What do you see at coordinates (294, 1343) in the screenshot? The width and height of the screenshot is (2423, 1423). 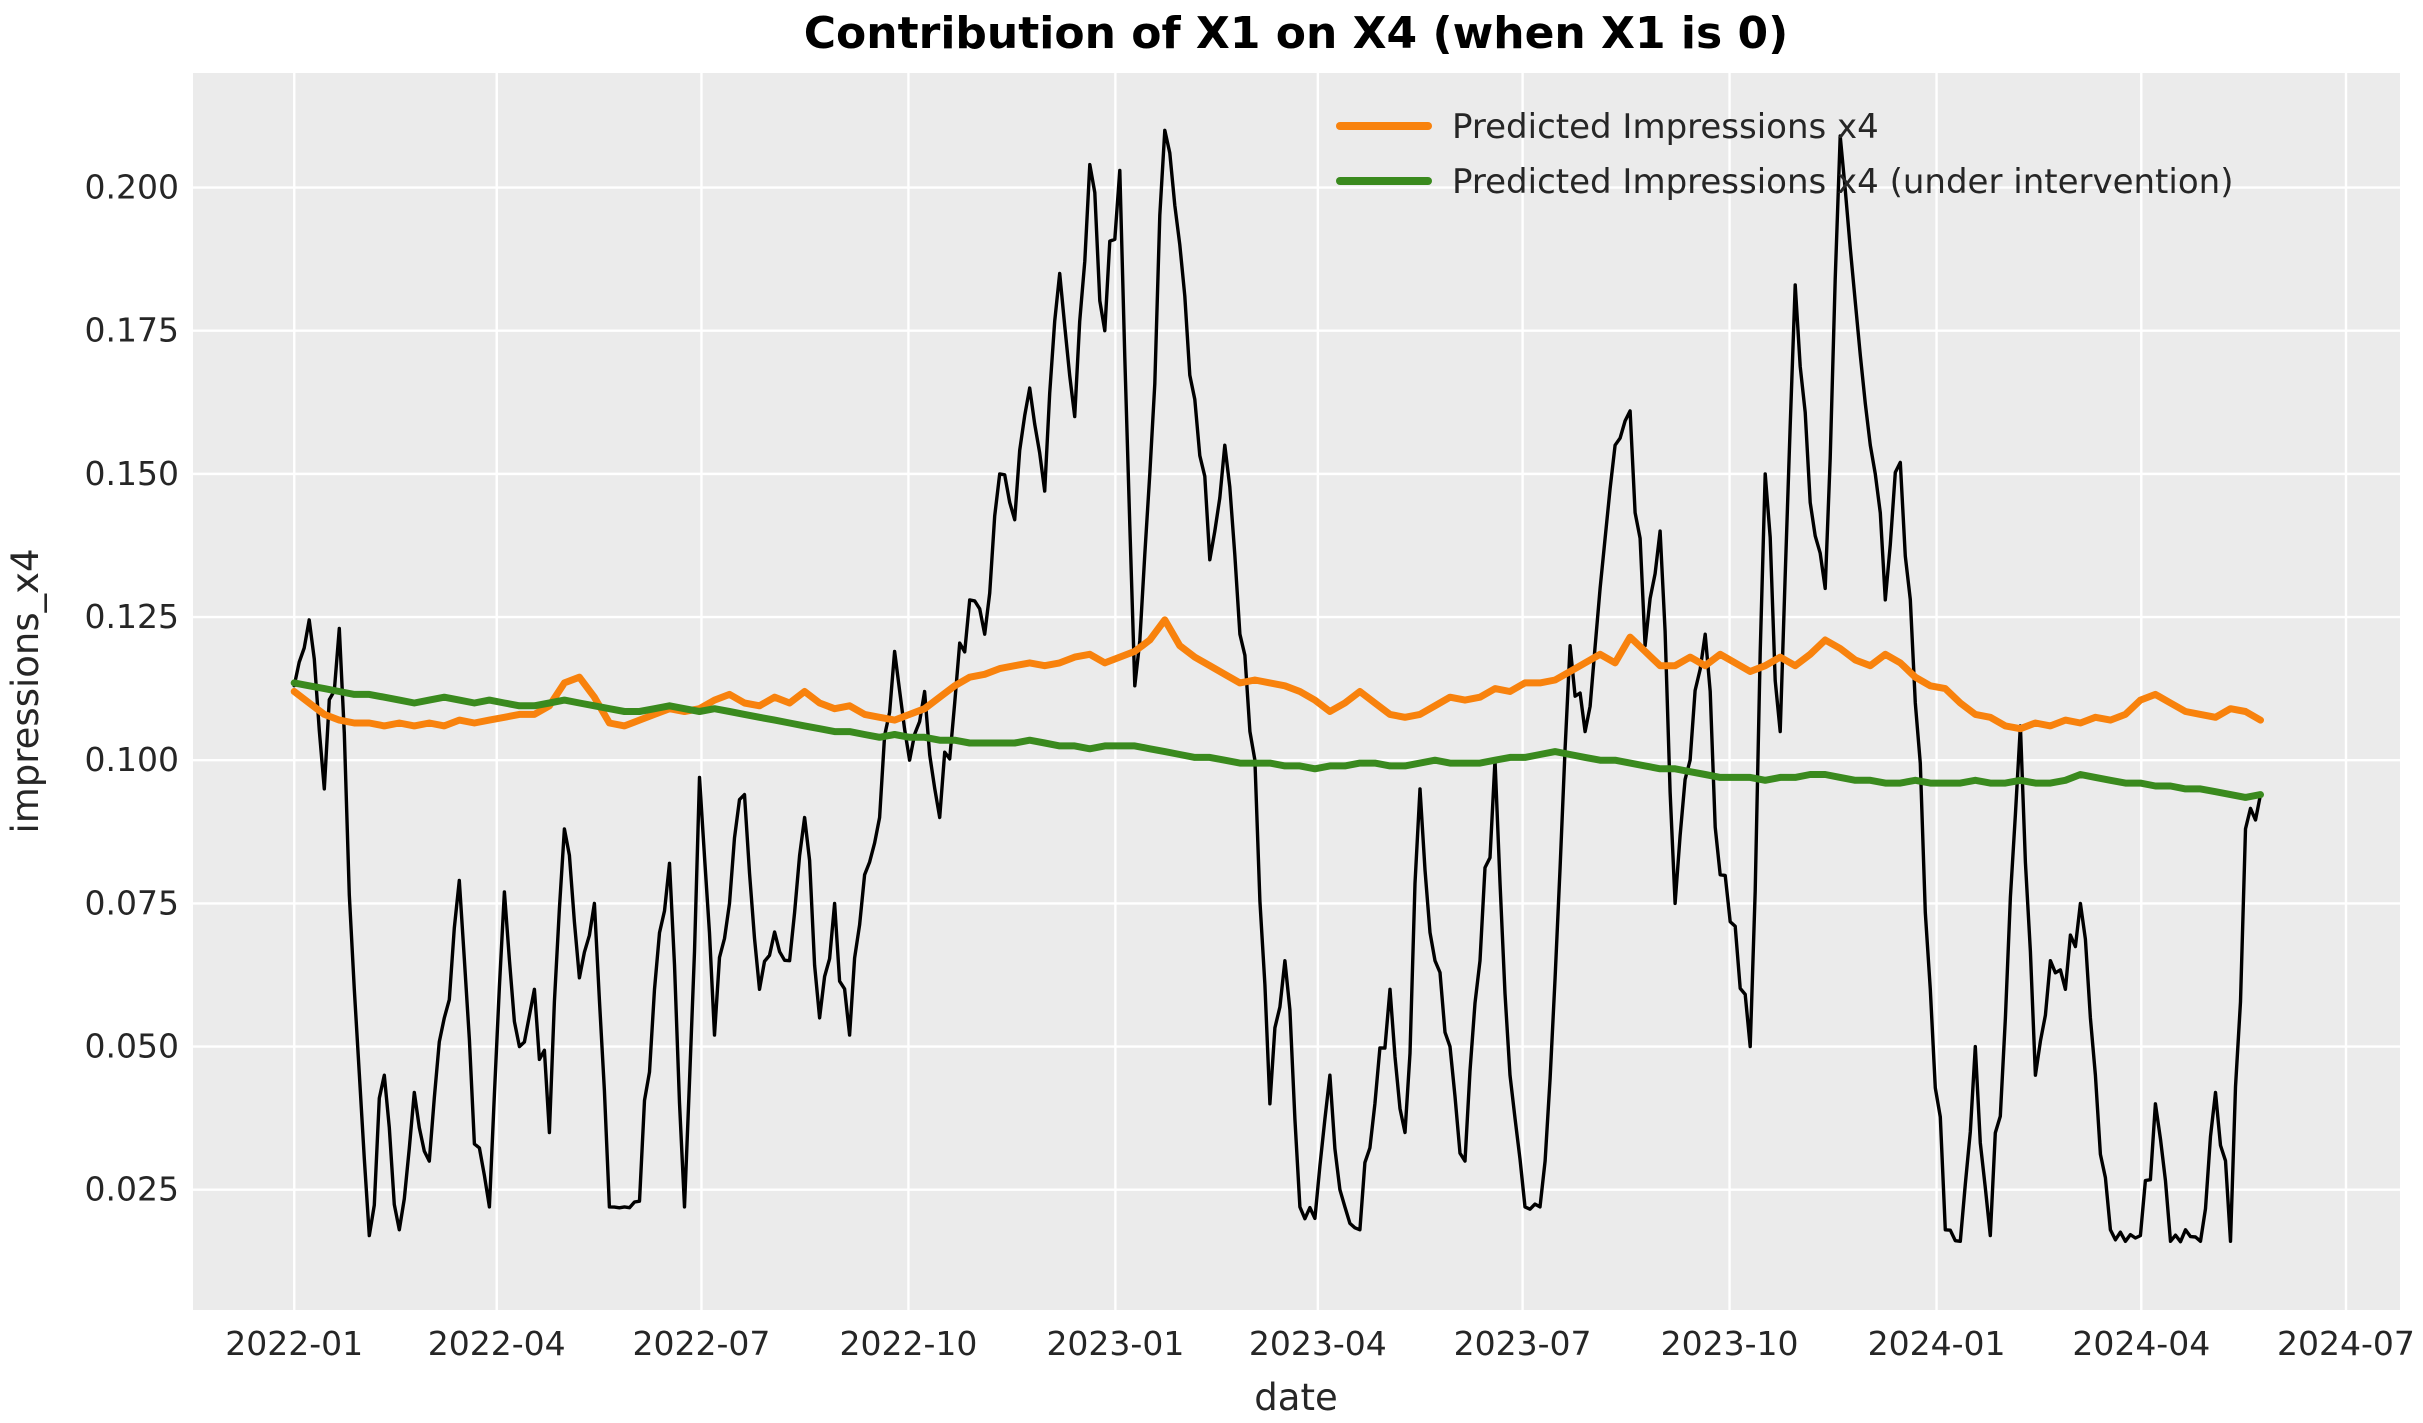 I see `x-tick-label: 2022-01` at bounding box center [294, 1343].